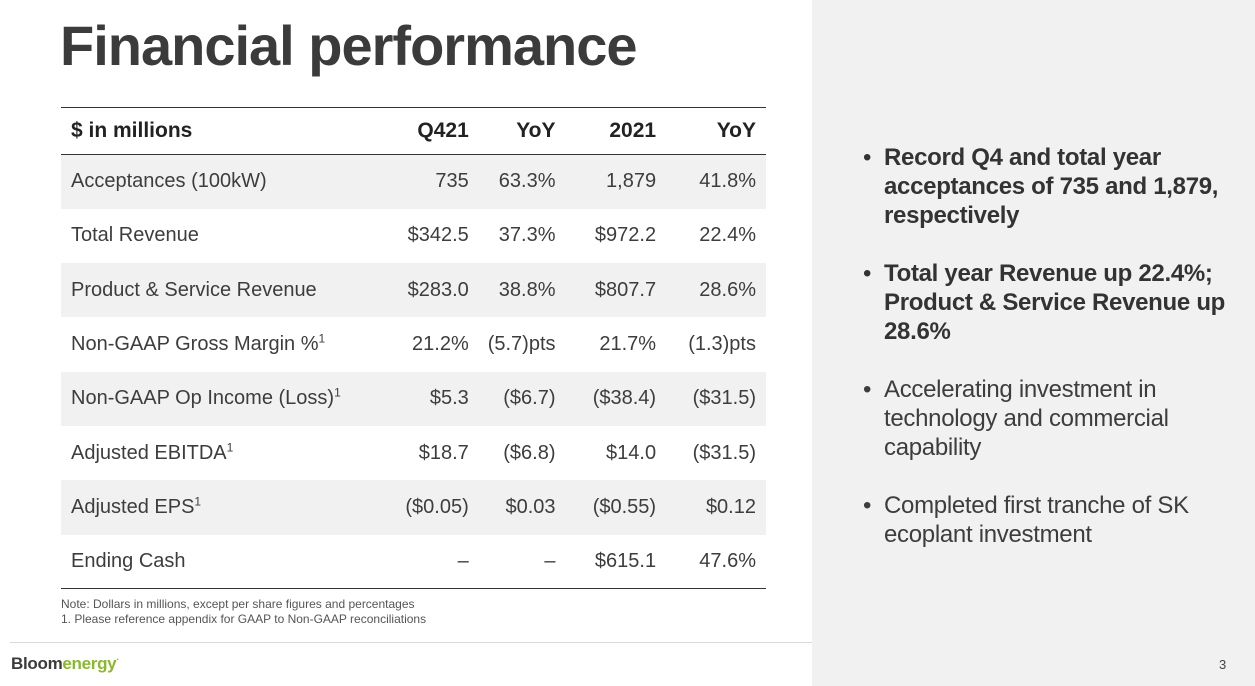 This screenshot has height=686, width=1255. I want to click on logo-text-bloom: Bloom, so click(37, 663).